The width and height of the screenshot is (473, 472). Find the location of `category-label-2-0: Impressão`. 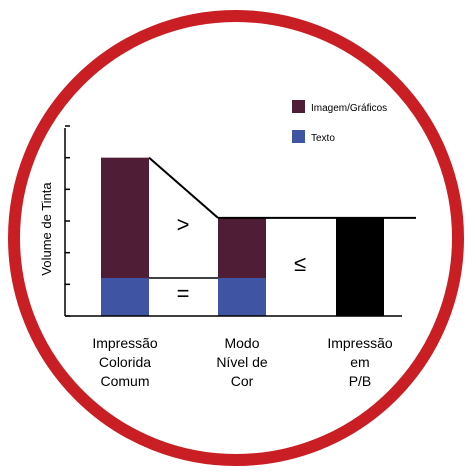

category-label-2-0: Impressão is located at coordinates (360, 343).